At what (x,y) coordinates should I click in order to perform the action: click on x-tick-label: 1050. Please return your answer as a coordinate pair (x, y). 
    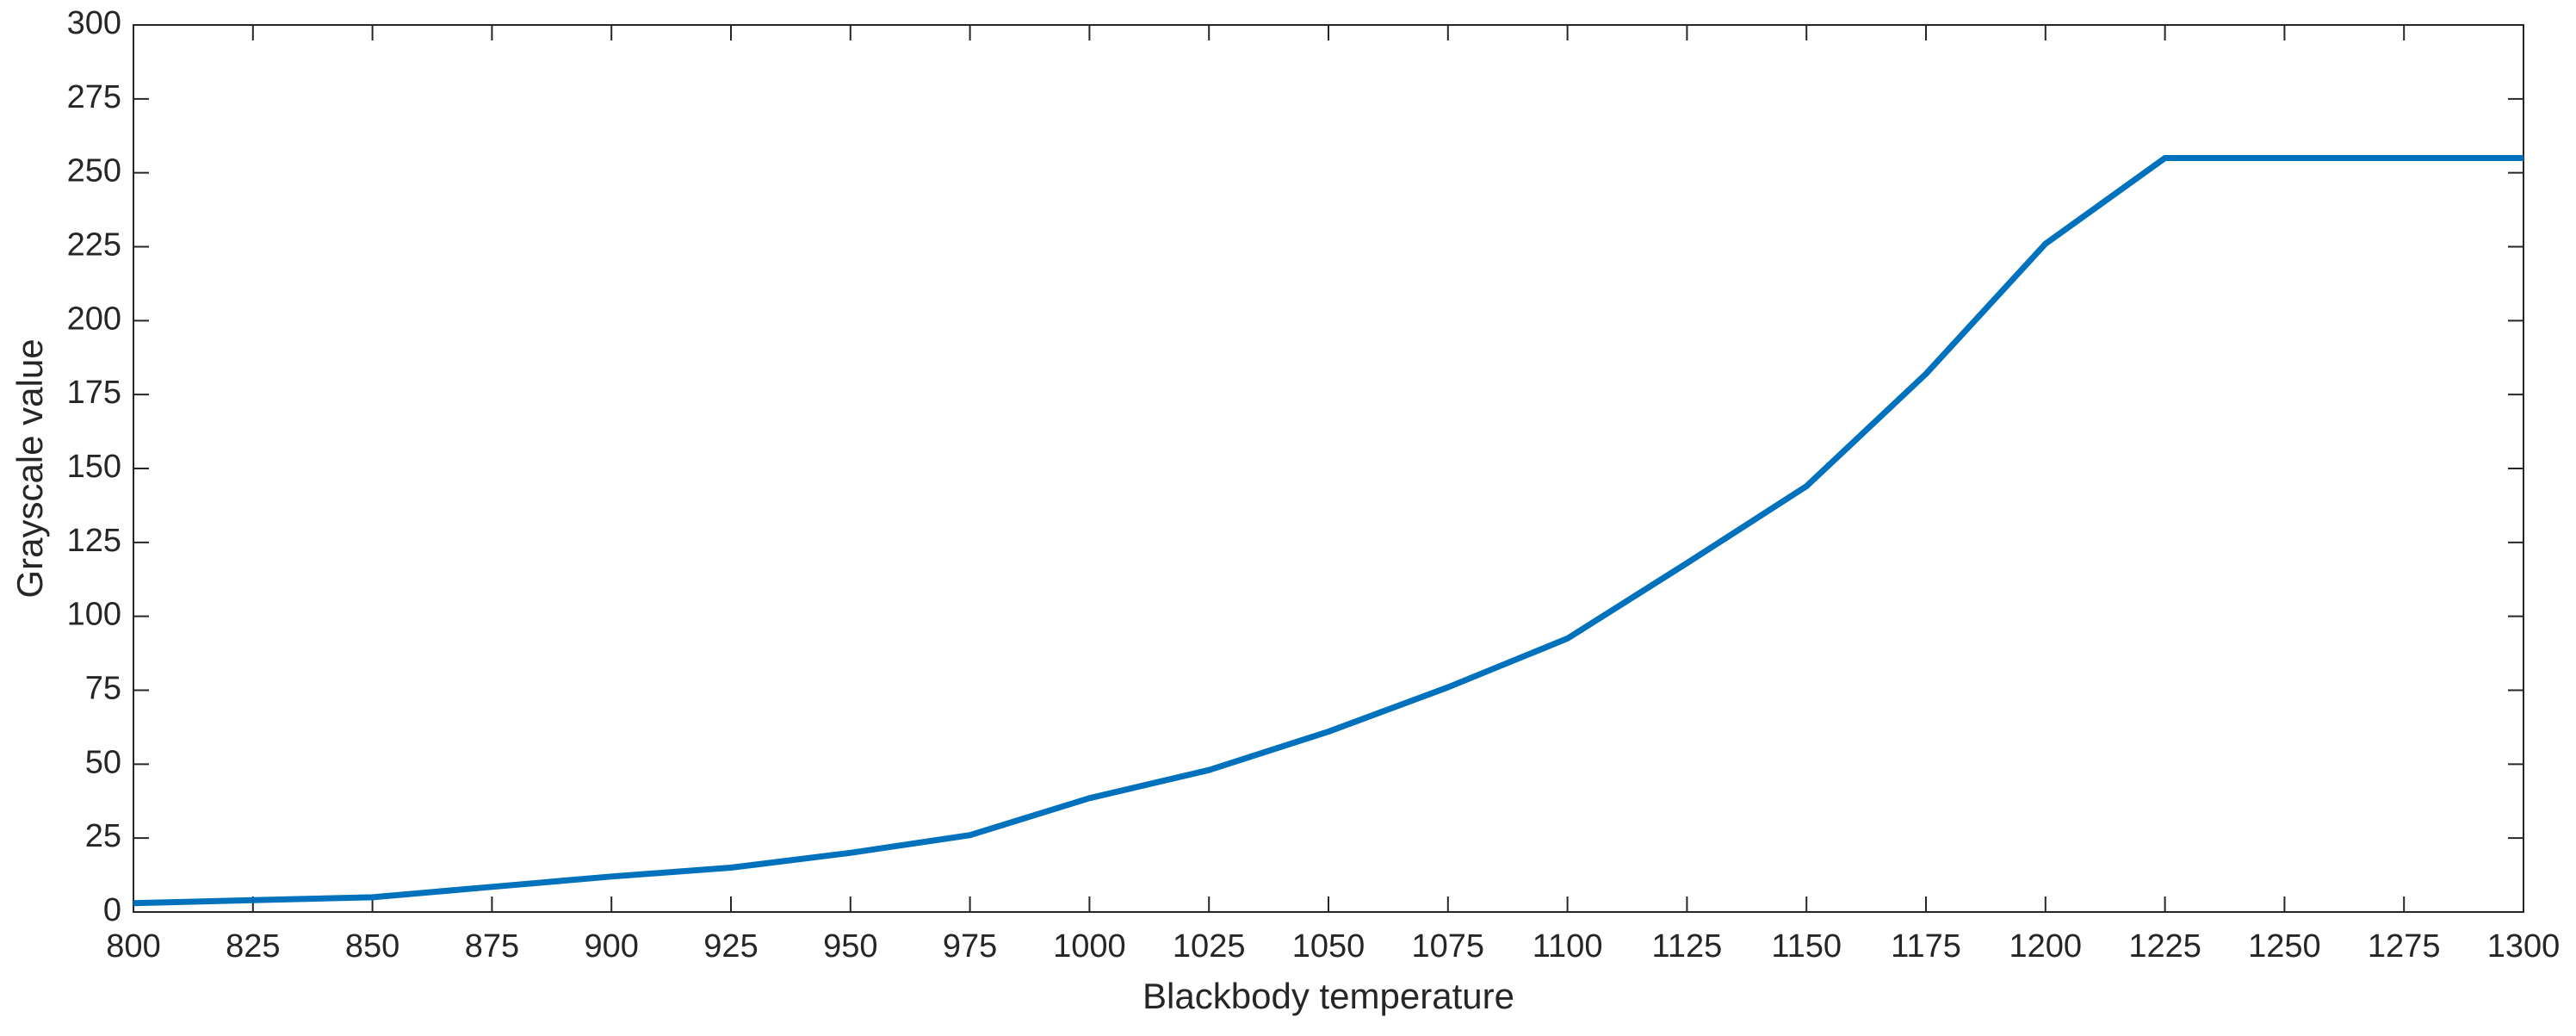
    Looking at the image, I should click on (1328, 946).